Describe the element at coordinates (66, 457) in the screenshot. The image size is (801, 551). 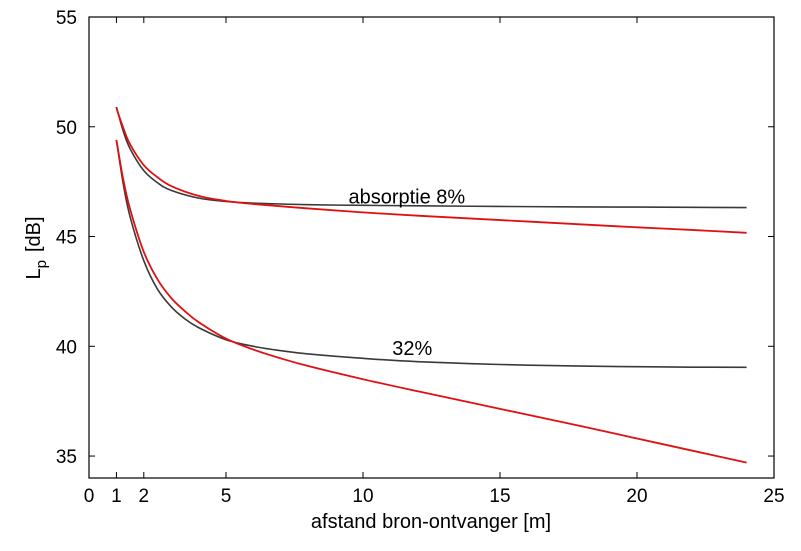
I see `y-tick-label: 35` at that location.